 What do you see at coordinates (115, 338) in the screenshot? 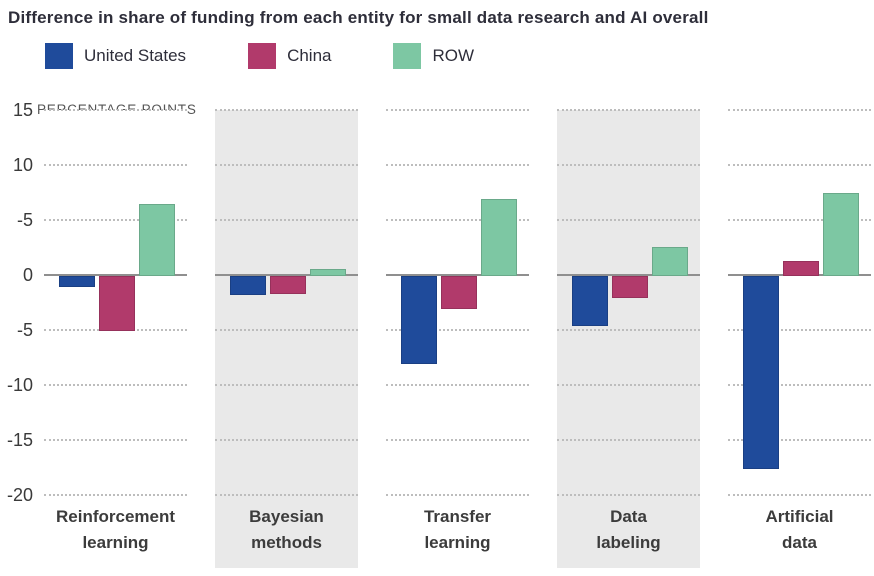
I see `category-group-reinforcement-learning: Reinforcement learning` at bounding box center [115, 338].